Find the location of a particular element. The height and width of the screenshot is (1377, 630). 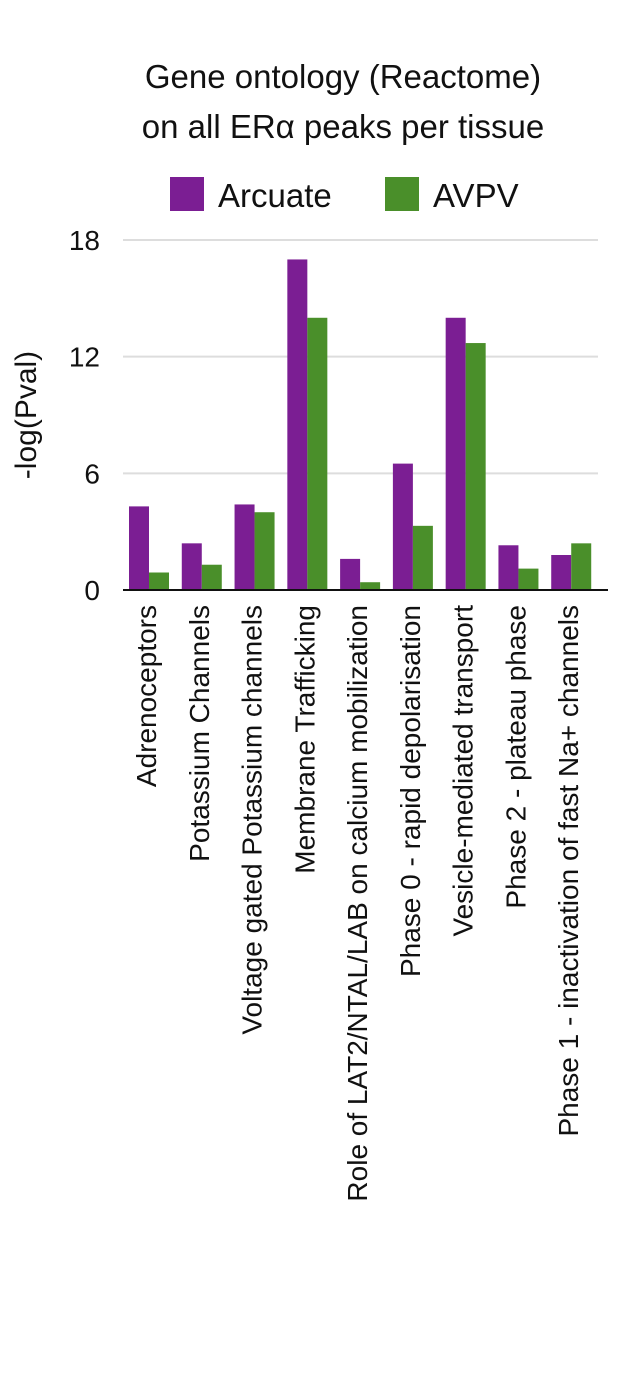

legend-swatch-avpv is located at coordinates (402, 194).